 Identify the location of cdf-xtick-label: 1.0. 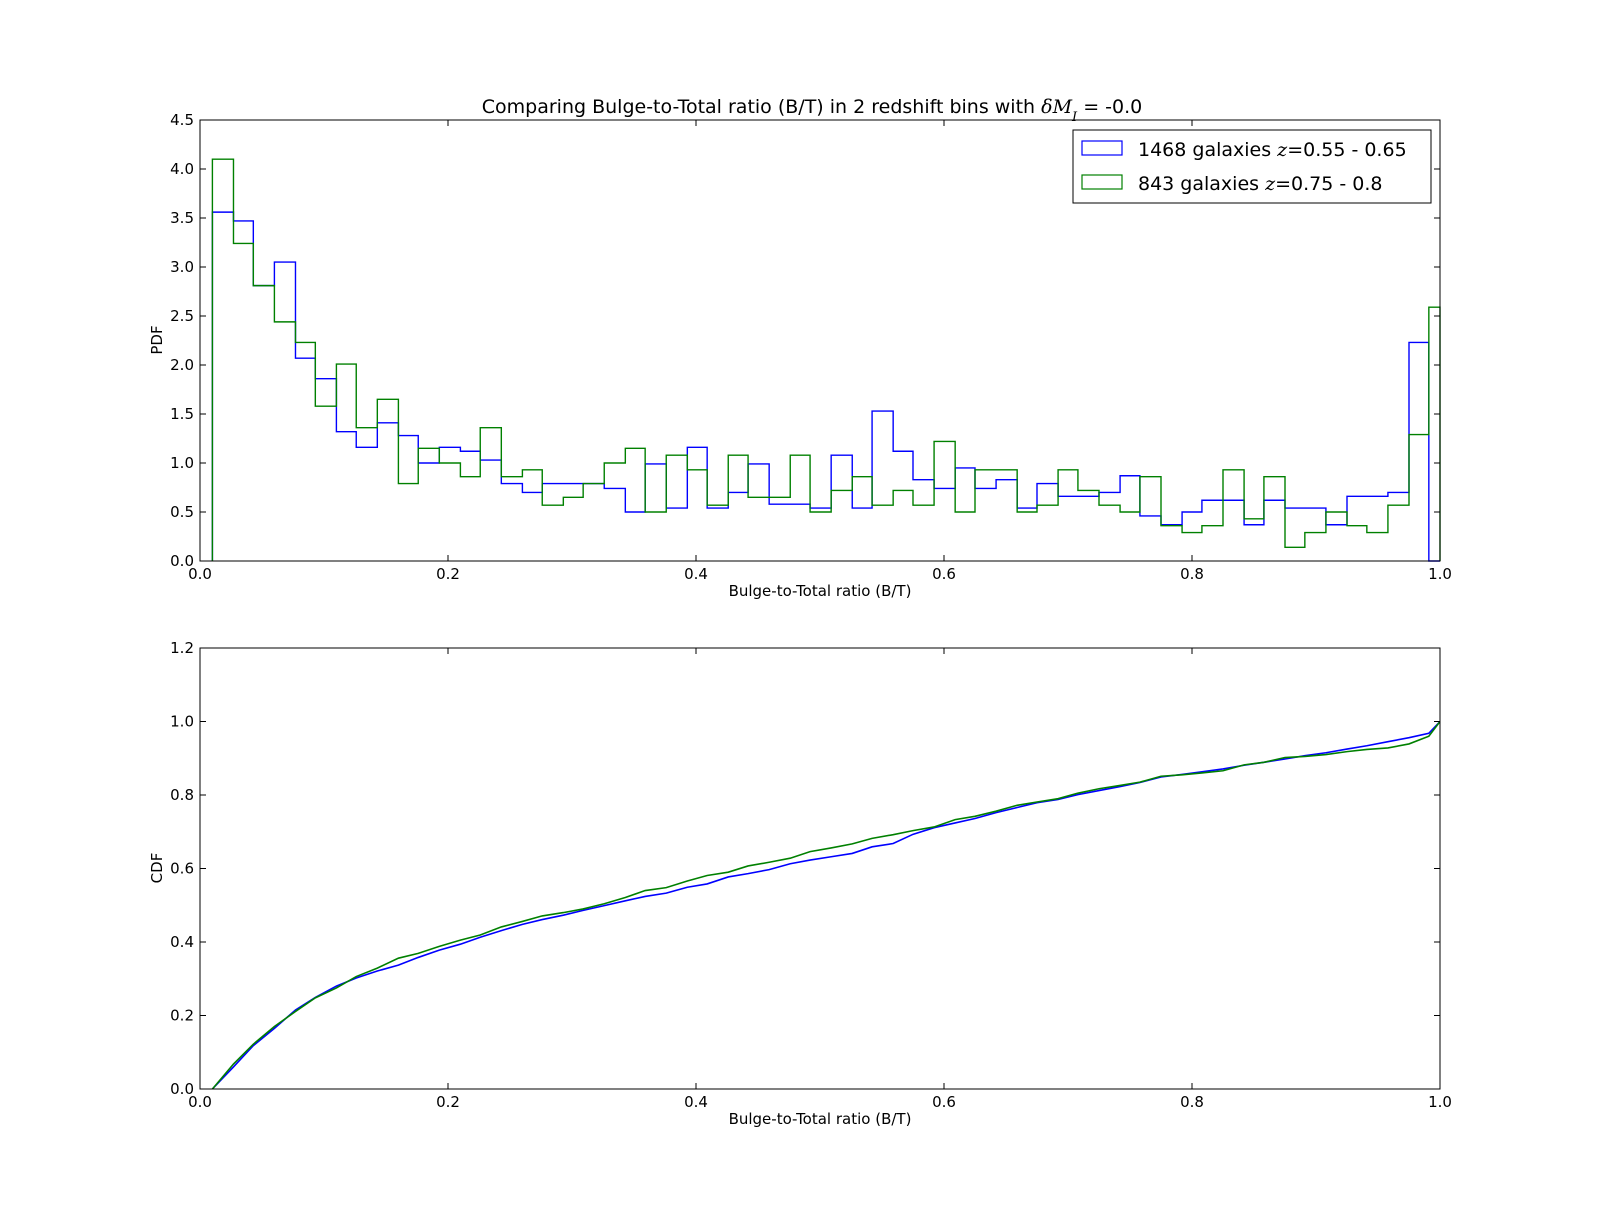
(1440, 1102).